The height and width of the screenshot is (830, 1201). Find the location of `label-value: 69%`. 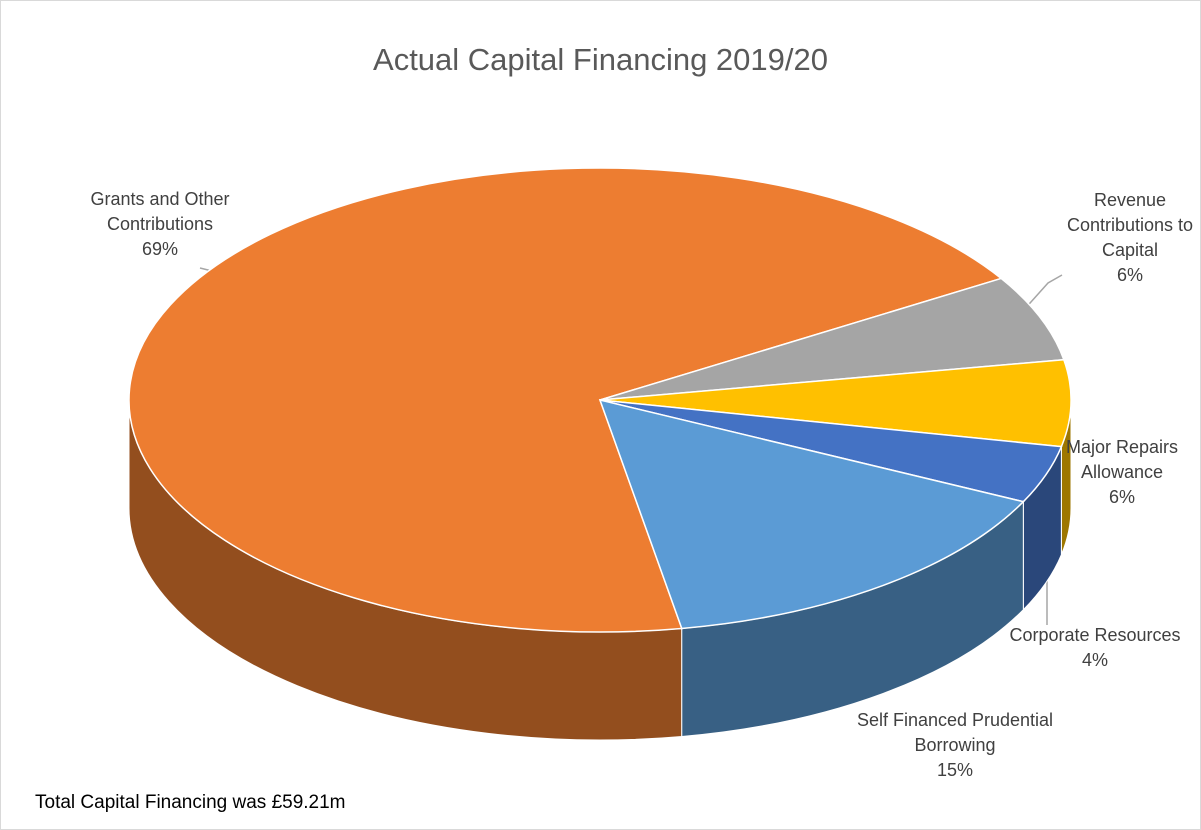

label-value: 69% is located at coordinates (160, 249).